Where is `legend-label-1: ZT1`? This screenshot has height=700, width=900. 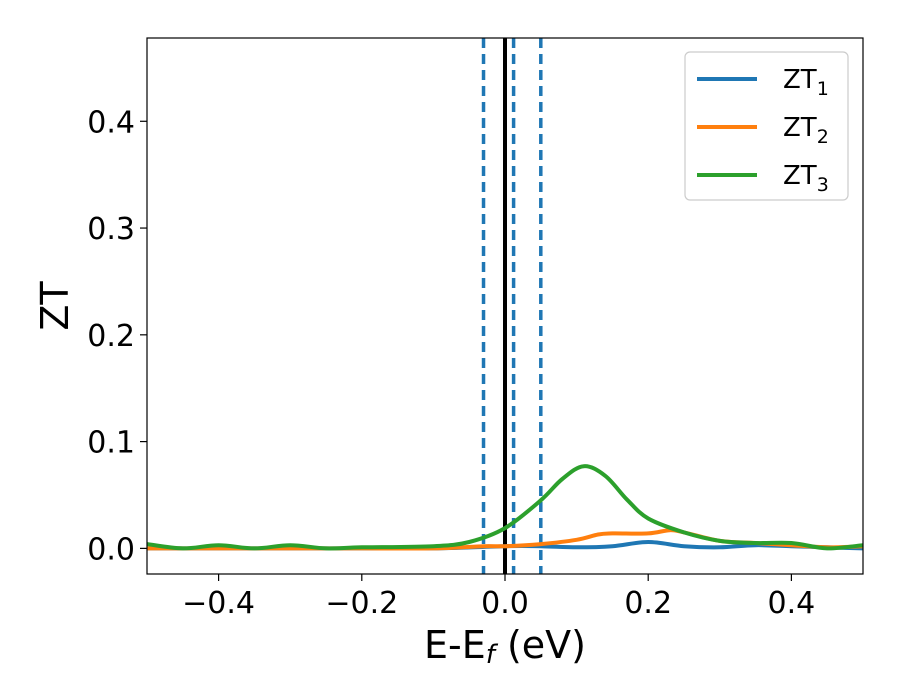
legend-label-1: ZT1 is located at coordinates (806, 82).